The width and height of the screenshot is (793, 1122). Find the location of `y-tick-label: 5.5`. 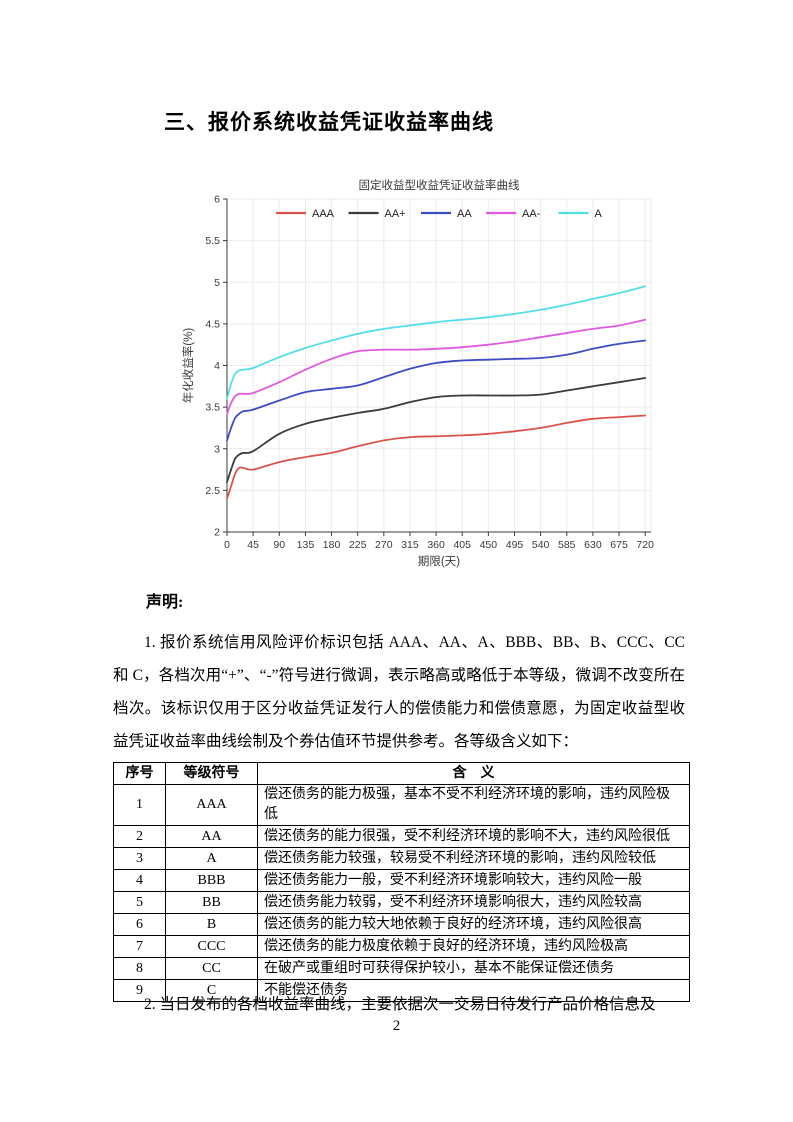

y-tick-label: 5.5 is located at coordinates (212, 241).